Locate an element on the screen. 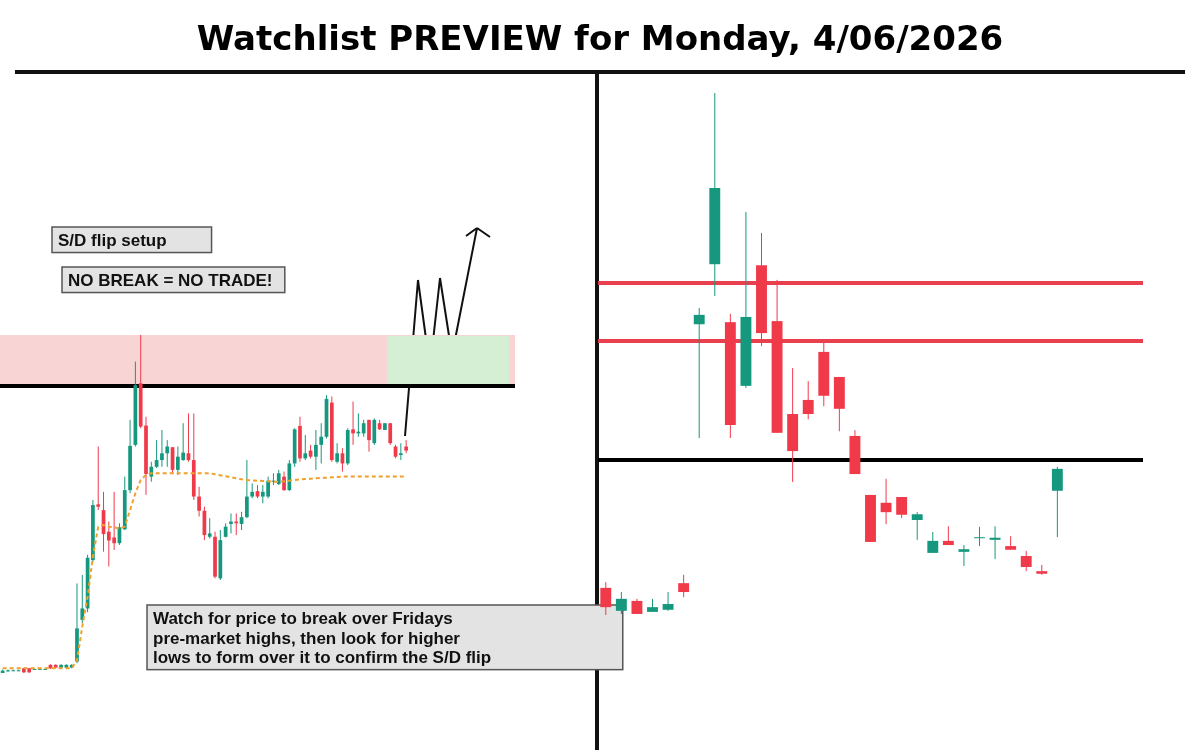  text: Watchlist PREVIEW for Monday, 4/06/2026 is located at coordinates (600, 38).